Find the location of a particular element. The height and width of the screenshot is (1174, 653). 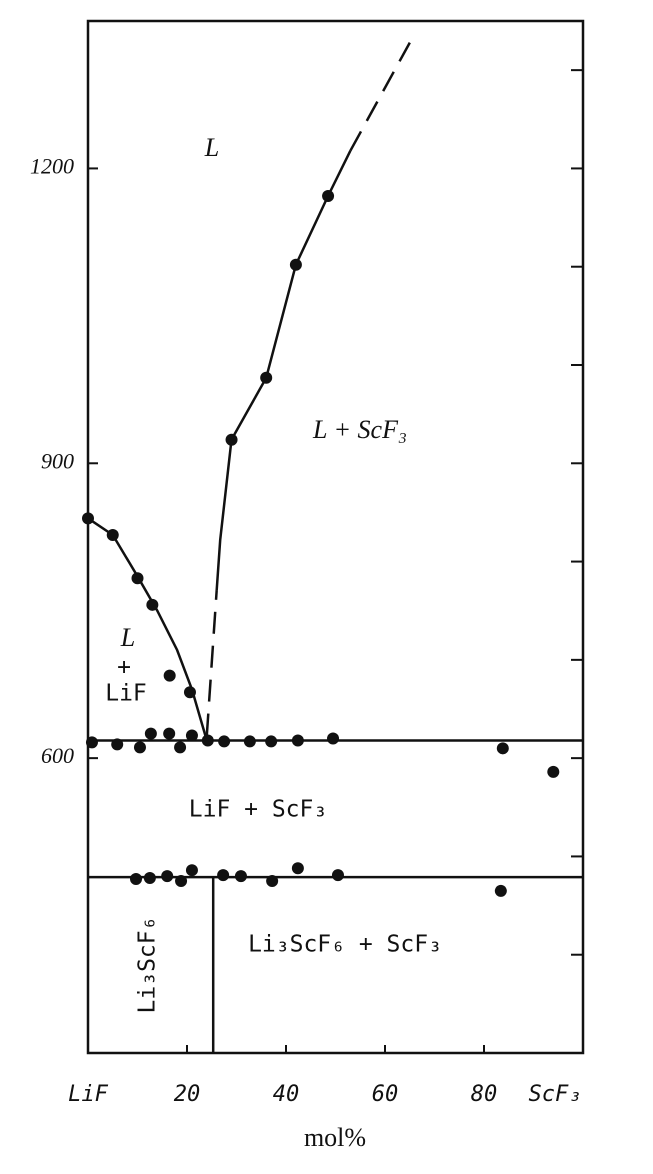

y-tick-label: 900 is located at coordinates (57, 460).